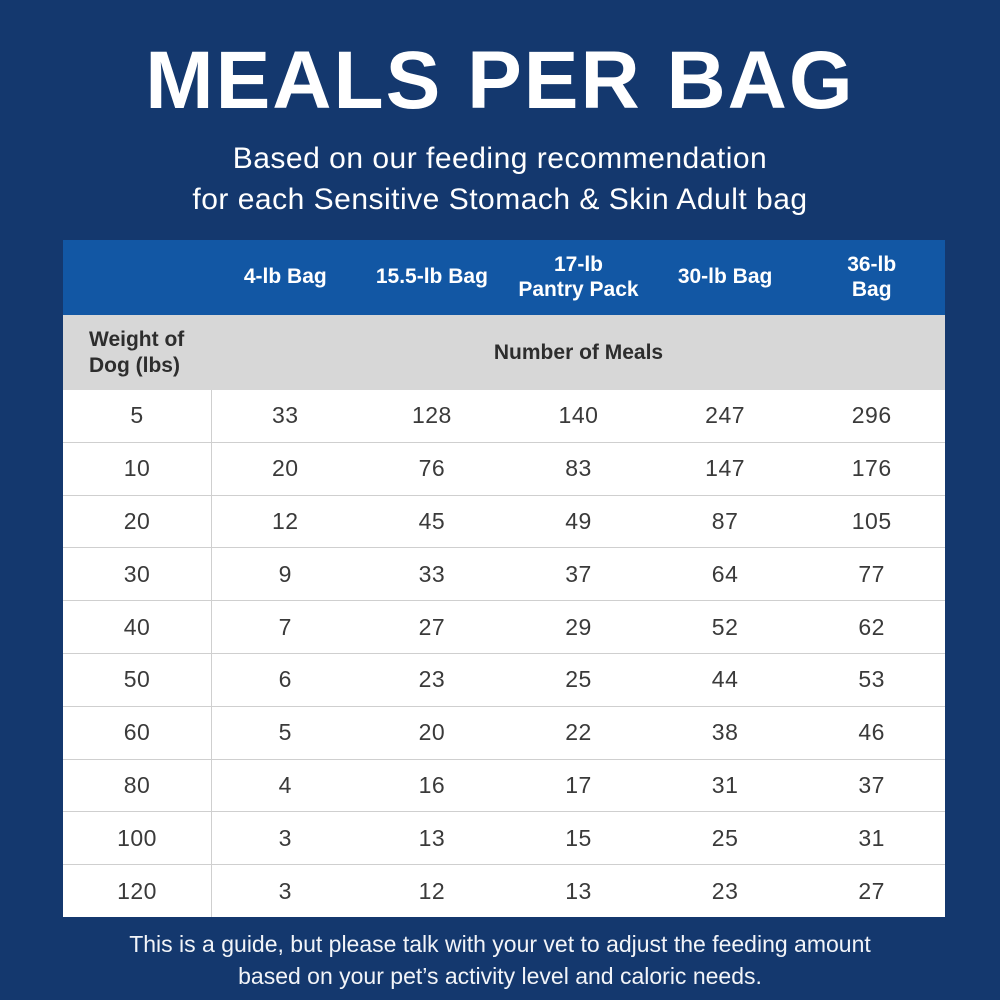 The height and width of the screenshot is (1000, 1000). I want to click on table-row: 80 4 16 17 31 37, so click(504, 785).